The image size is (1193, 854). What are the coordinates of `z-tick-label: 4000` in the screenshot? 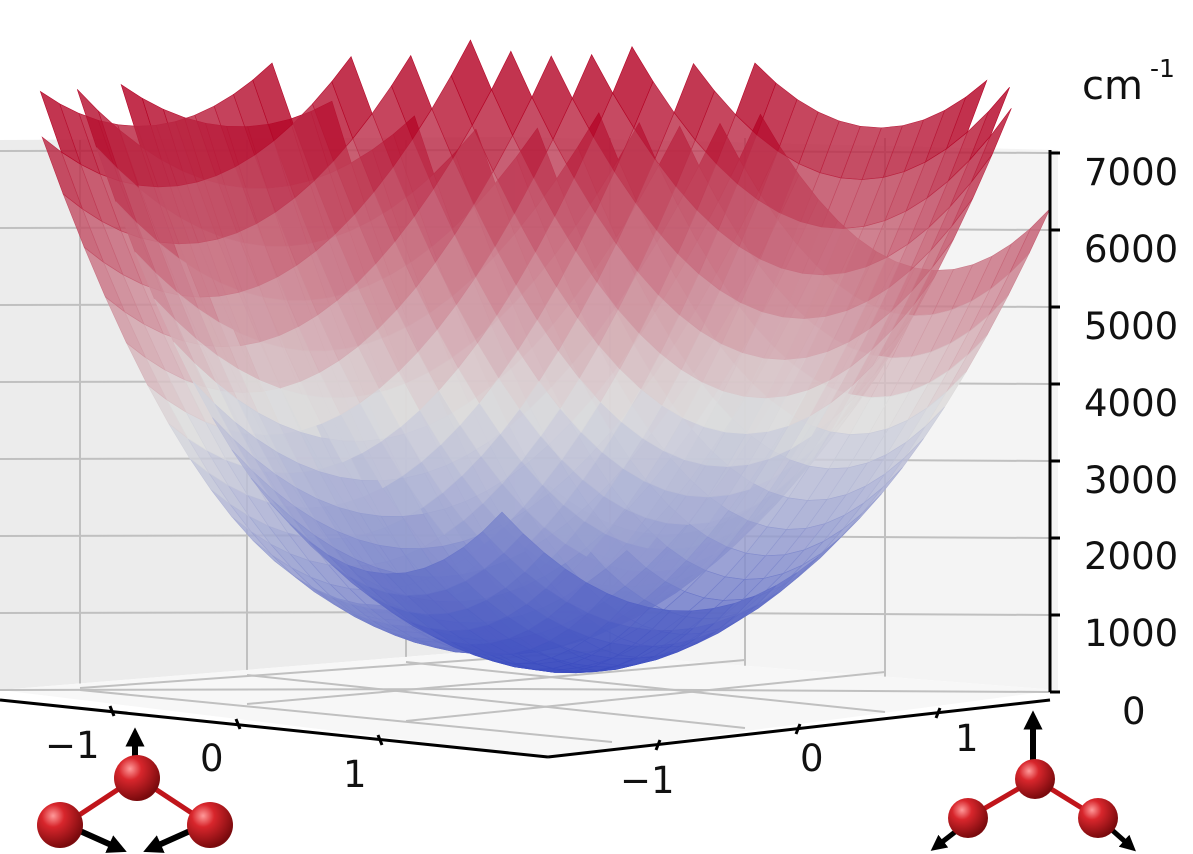 It's located at (1131, 403).